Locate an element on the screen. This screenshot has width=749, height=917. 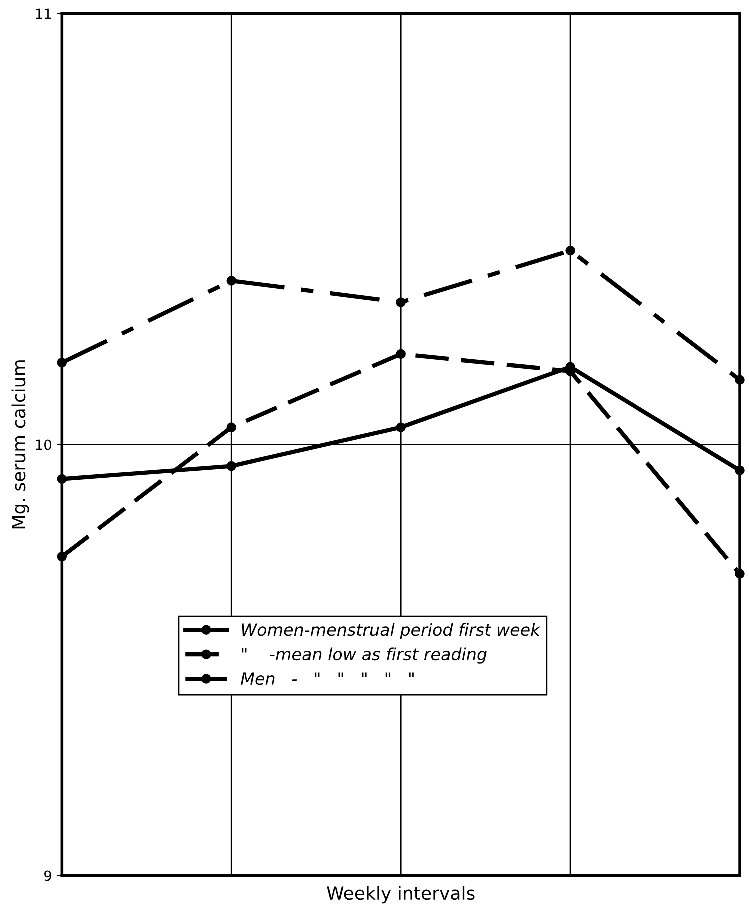
legend-label: Women-menstrual period first week is located at coordinates (391, 631).